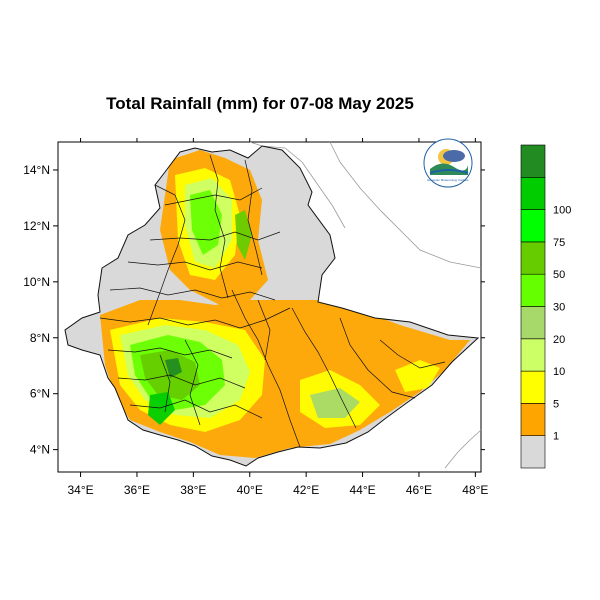 The image size is (600, 600). What do you see at coordinates (475, 490) in the screenshot?
I see `x-tick-label: 48°E` at bounding box center [475, 490].